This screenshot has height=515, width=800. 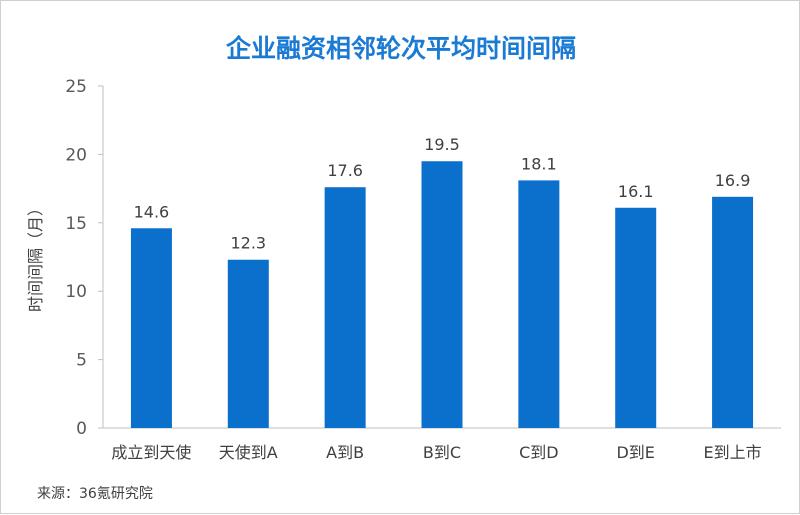 I want to click on y-tick-label: 0, so click(x=81, y=429).